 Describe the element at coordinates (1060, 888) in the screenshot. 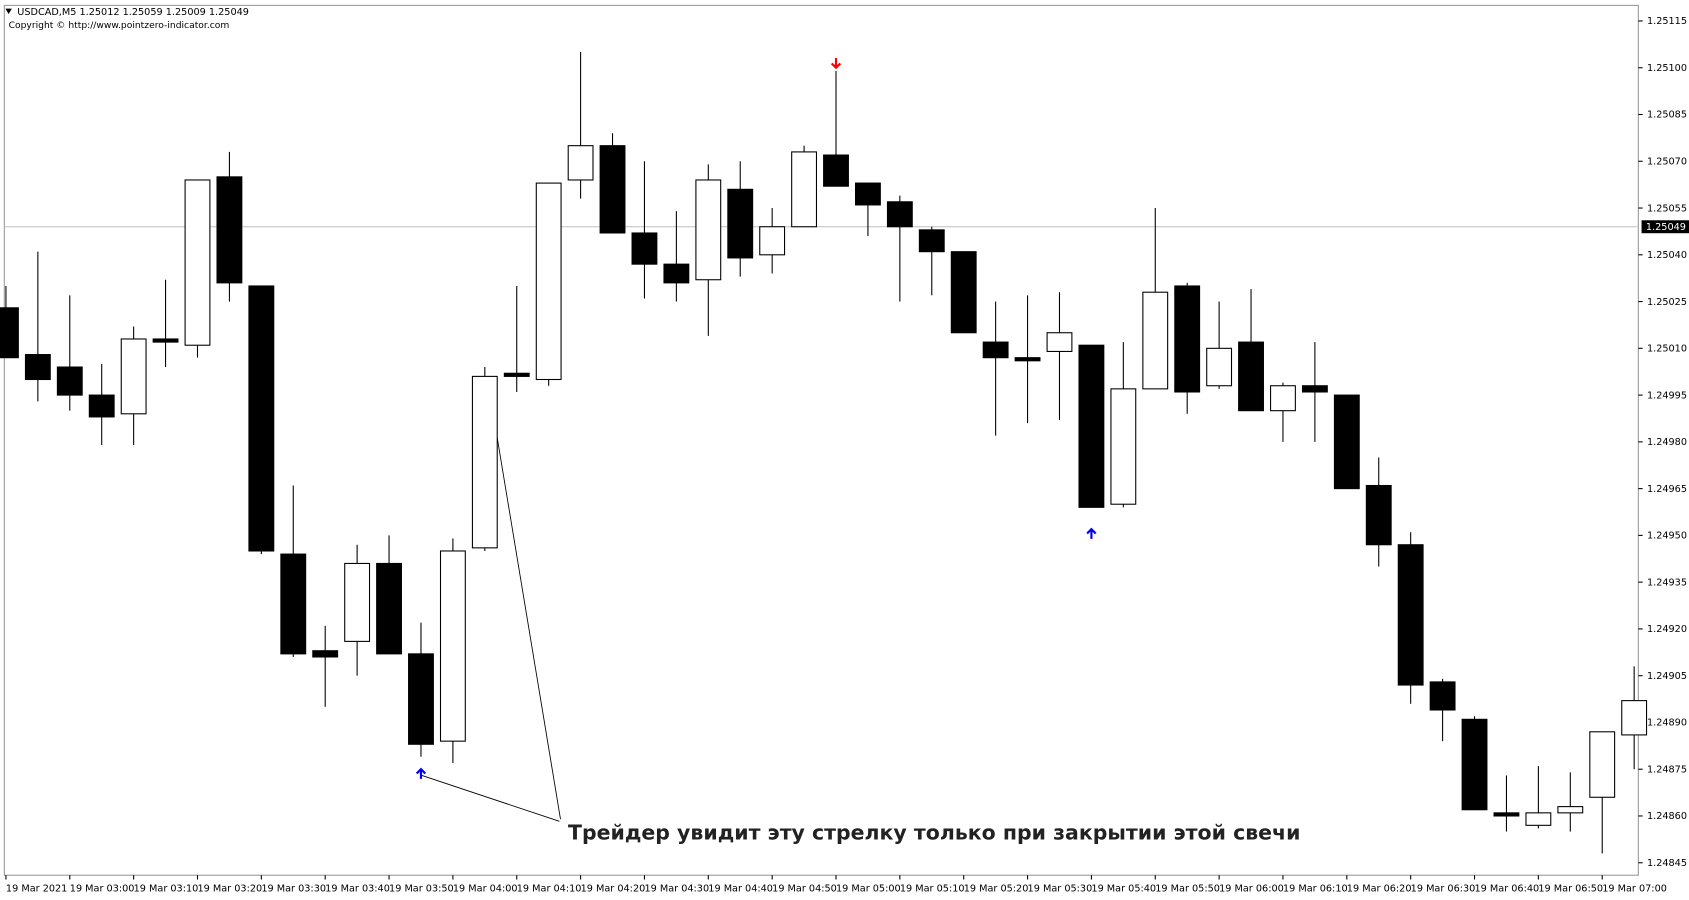

I see `x-tick-label: 19 Mar 05:30` at that location.